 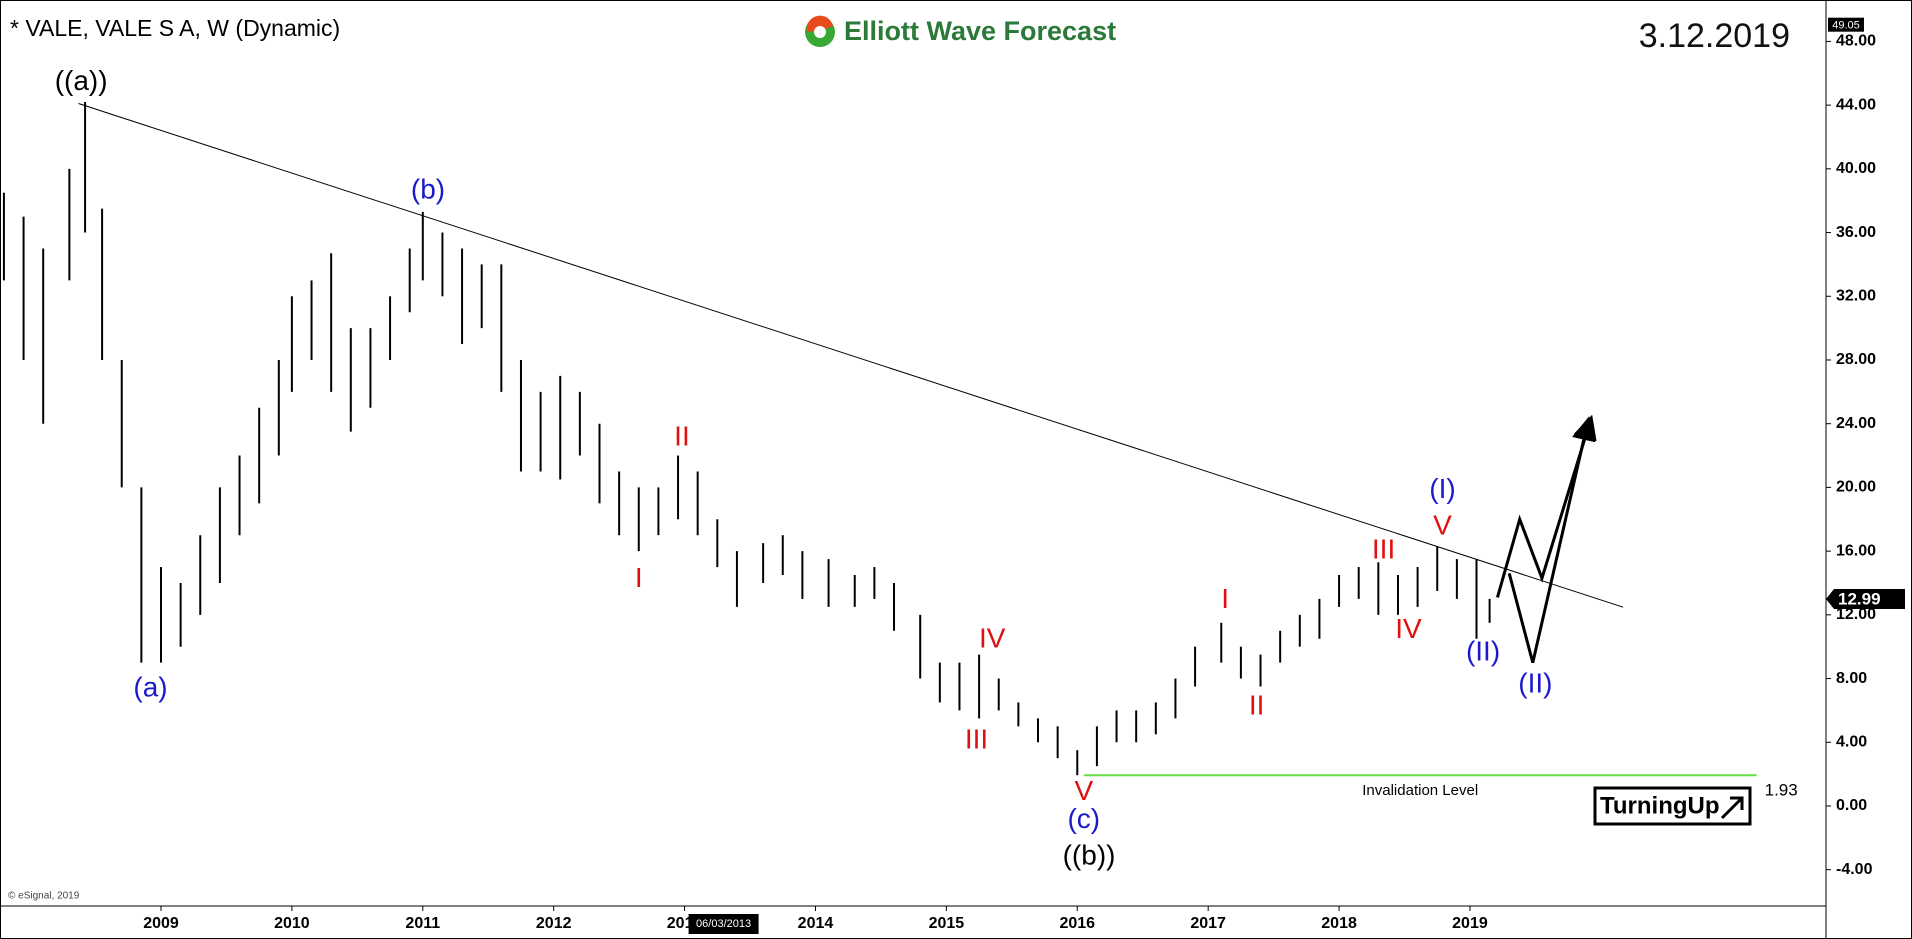 What do you see at coordinates (81, 80) in the screenshot?
I see `wave-label: ((a))` at bounding box center [81, 80].